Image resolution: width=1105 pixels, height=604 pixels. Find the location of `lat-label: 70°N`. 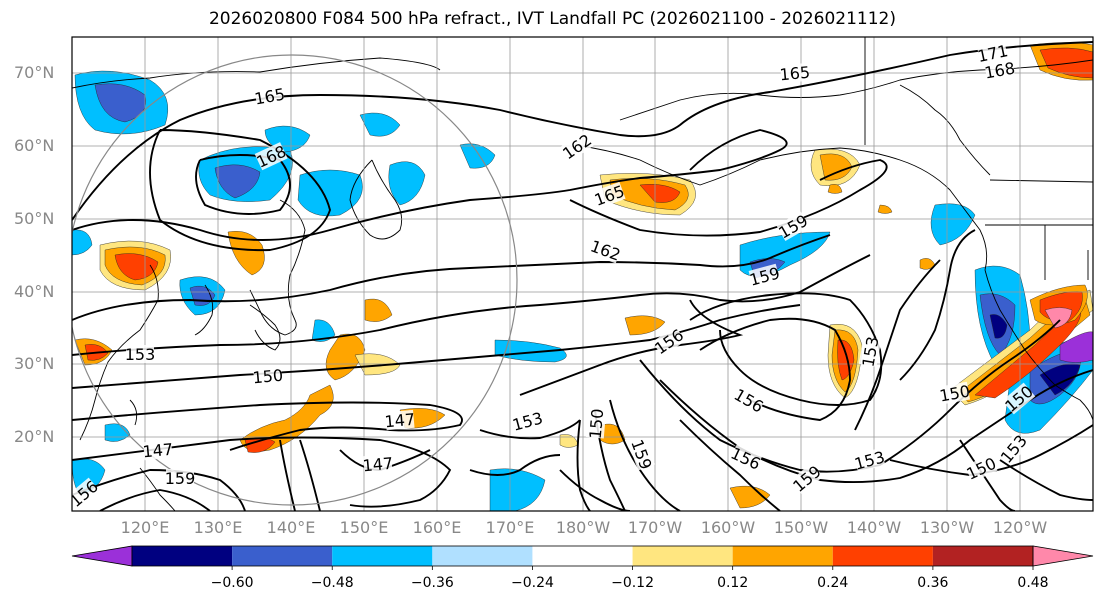

lat-label: 70°N is located at coordinates (34, 72).